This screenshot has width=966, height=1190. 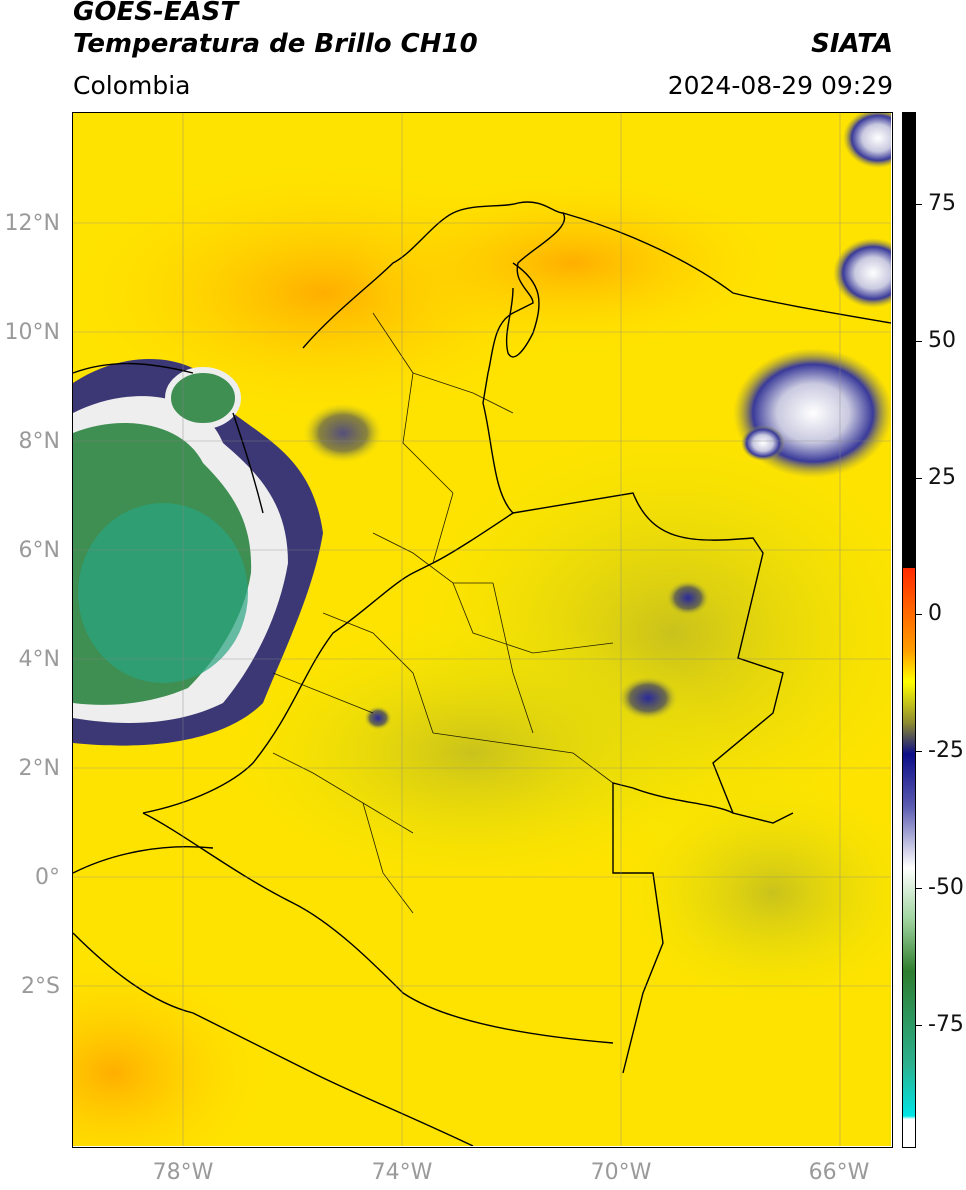 What do you see at coordinates (942, 477) in the screenshot?
I see `colorbar-label: 25` at bounding box center [942, 477].